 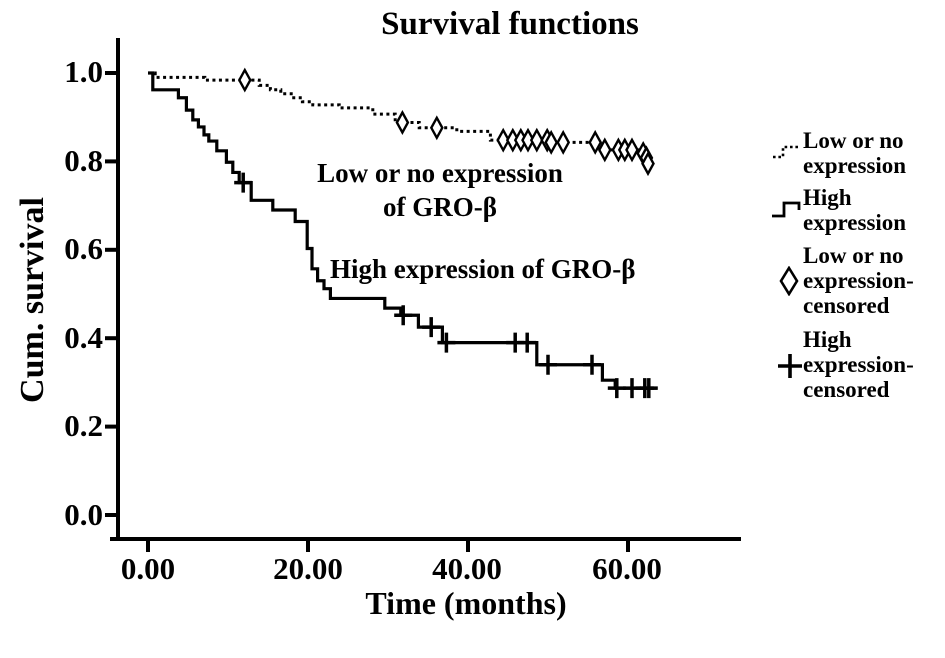 I want to click on y-tick-label: 0.4, so click(x=83, y=337).